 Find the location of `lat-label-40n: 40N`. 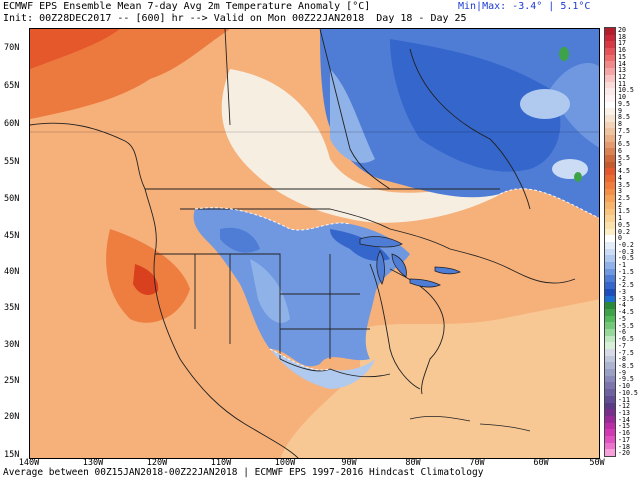

lat-label-40n: 40N is located at coordinates (12, 272).